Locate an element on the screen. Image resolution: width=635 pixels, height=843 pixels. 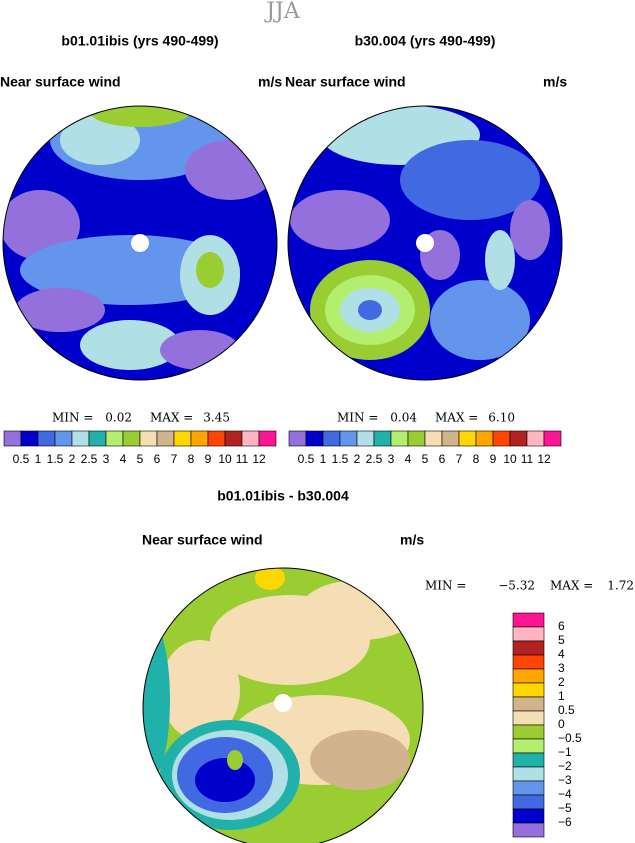
colorbar-label: −3 is located at coordinates (565, 780).